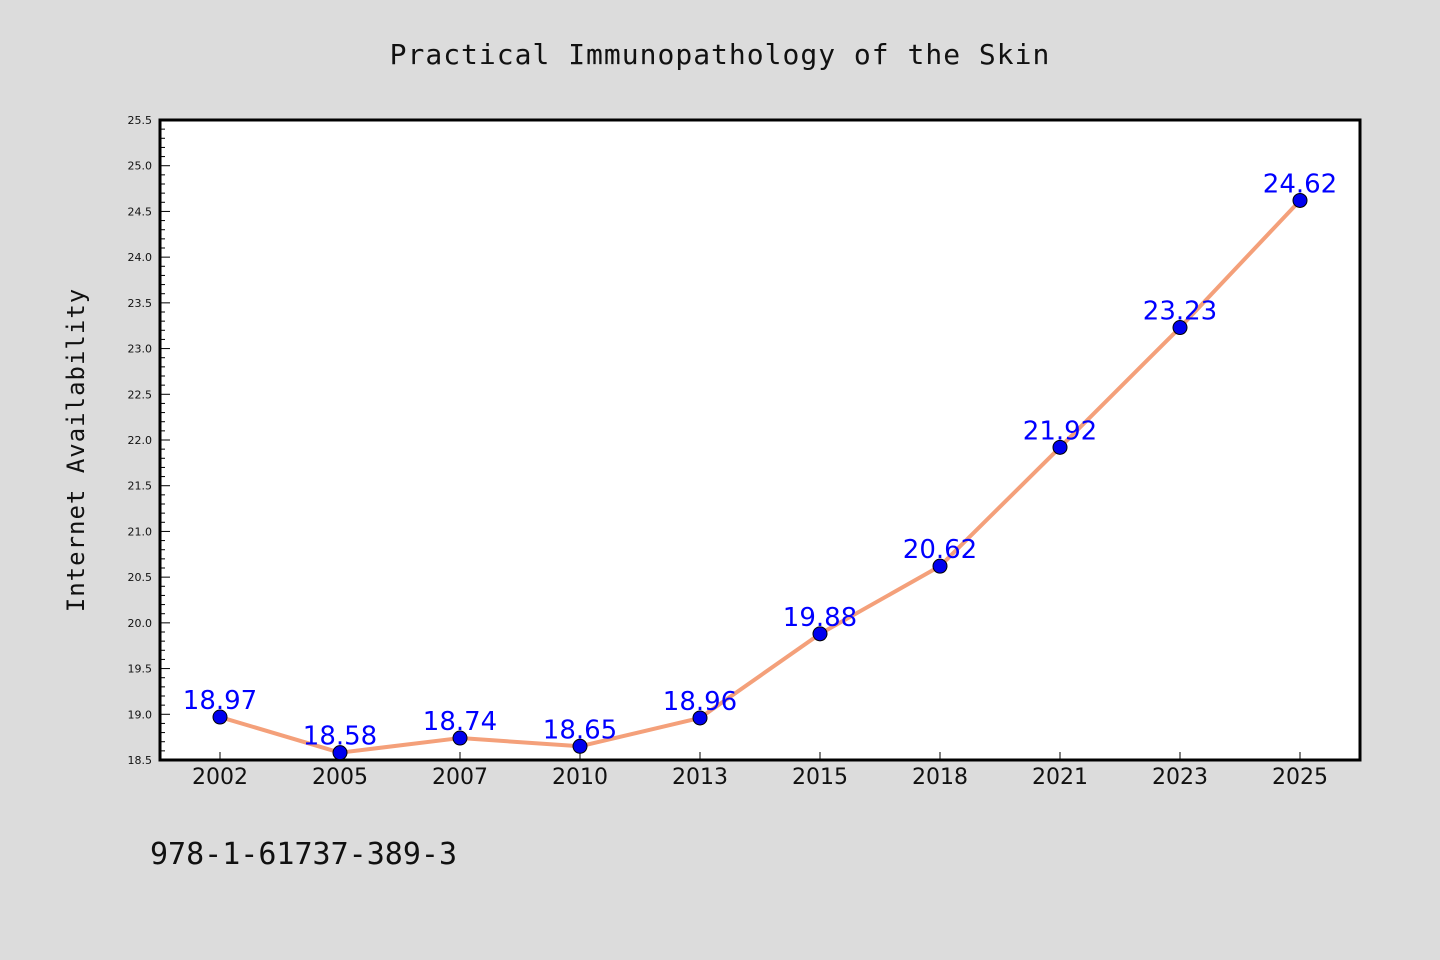 The width and height of the screenshot is (1440, 960). What do you see at coordinates (140, 257) in the screenshot?
I see `y-tick-label: 24.0` at bounding box center [140, 257].